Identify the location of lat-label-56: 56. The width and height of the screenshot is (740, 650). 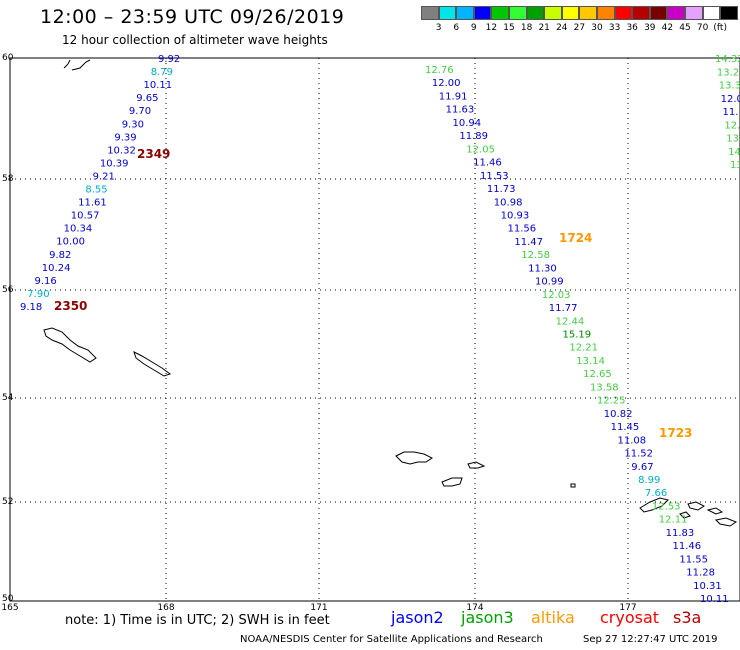
(8, 290).